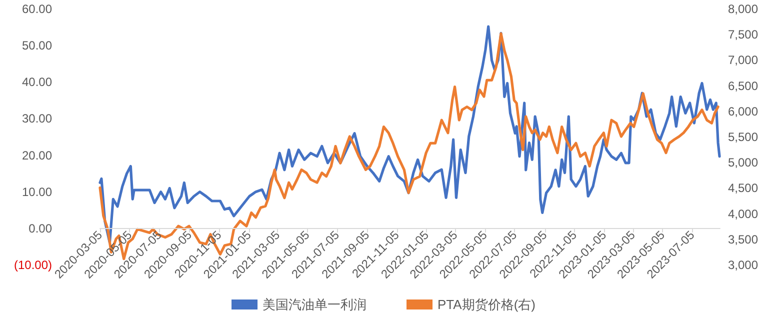 The width and height of the screenshot is (767, 328). I want to click on y2-tick-label: 5,000, so click(743, 163).